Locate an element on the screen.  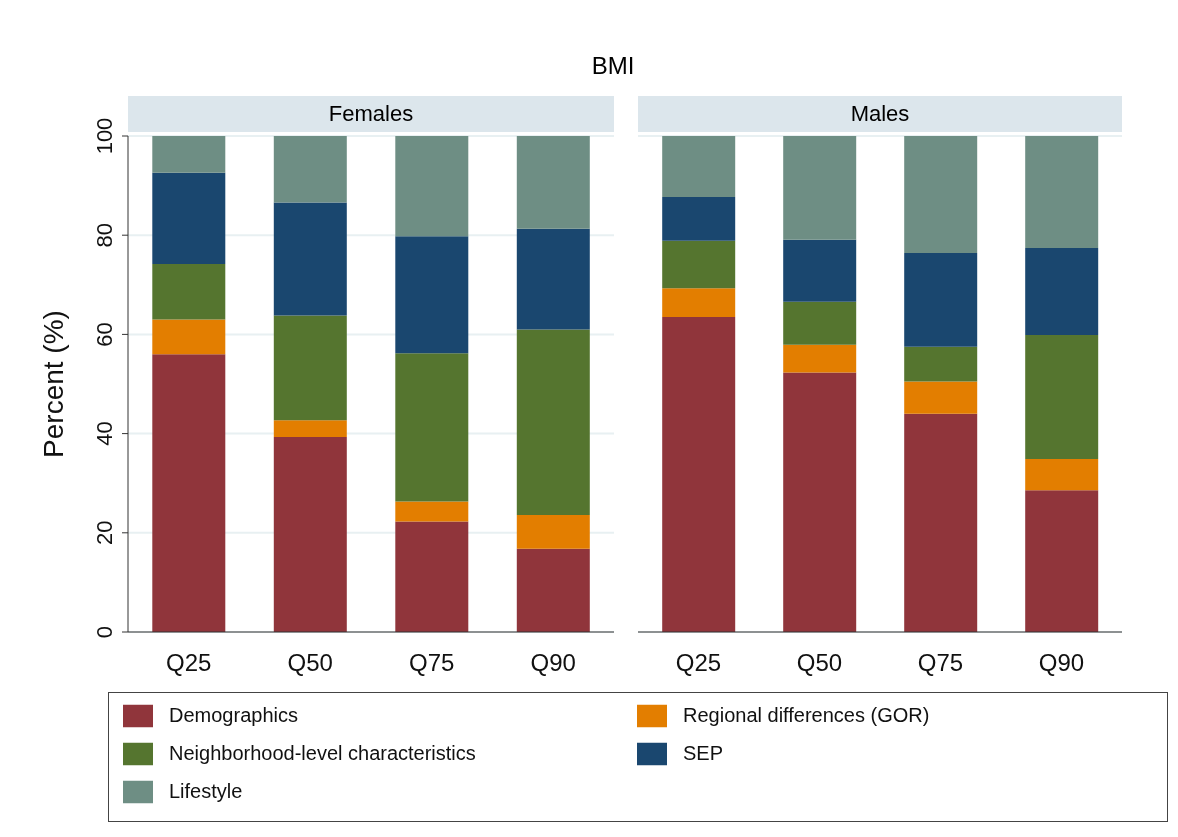
legend-label: SEP is located at coordinates (703, 753).